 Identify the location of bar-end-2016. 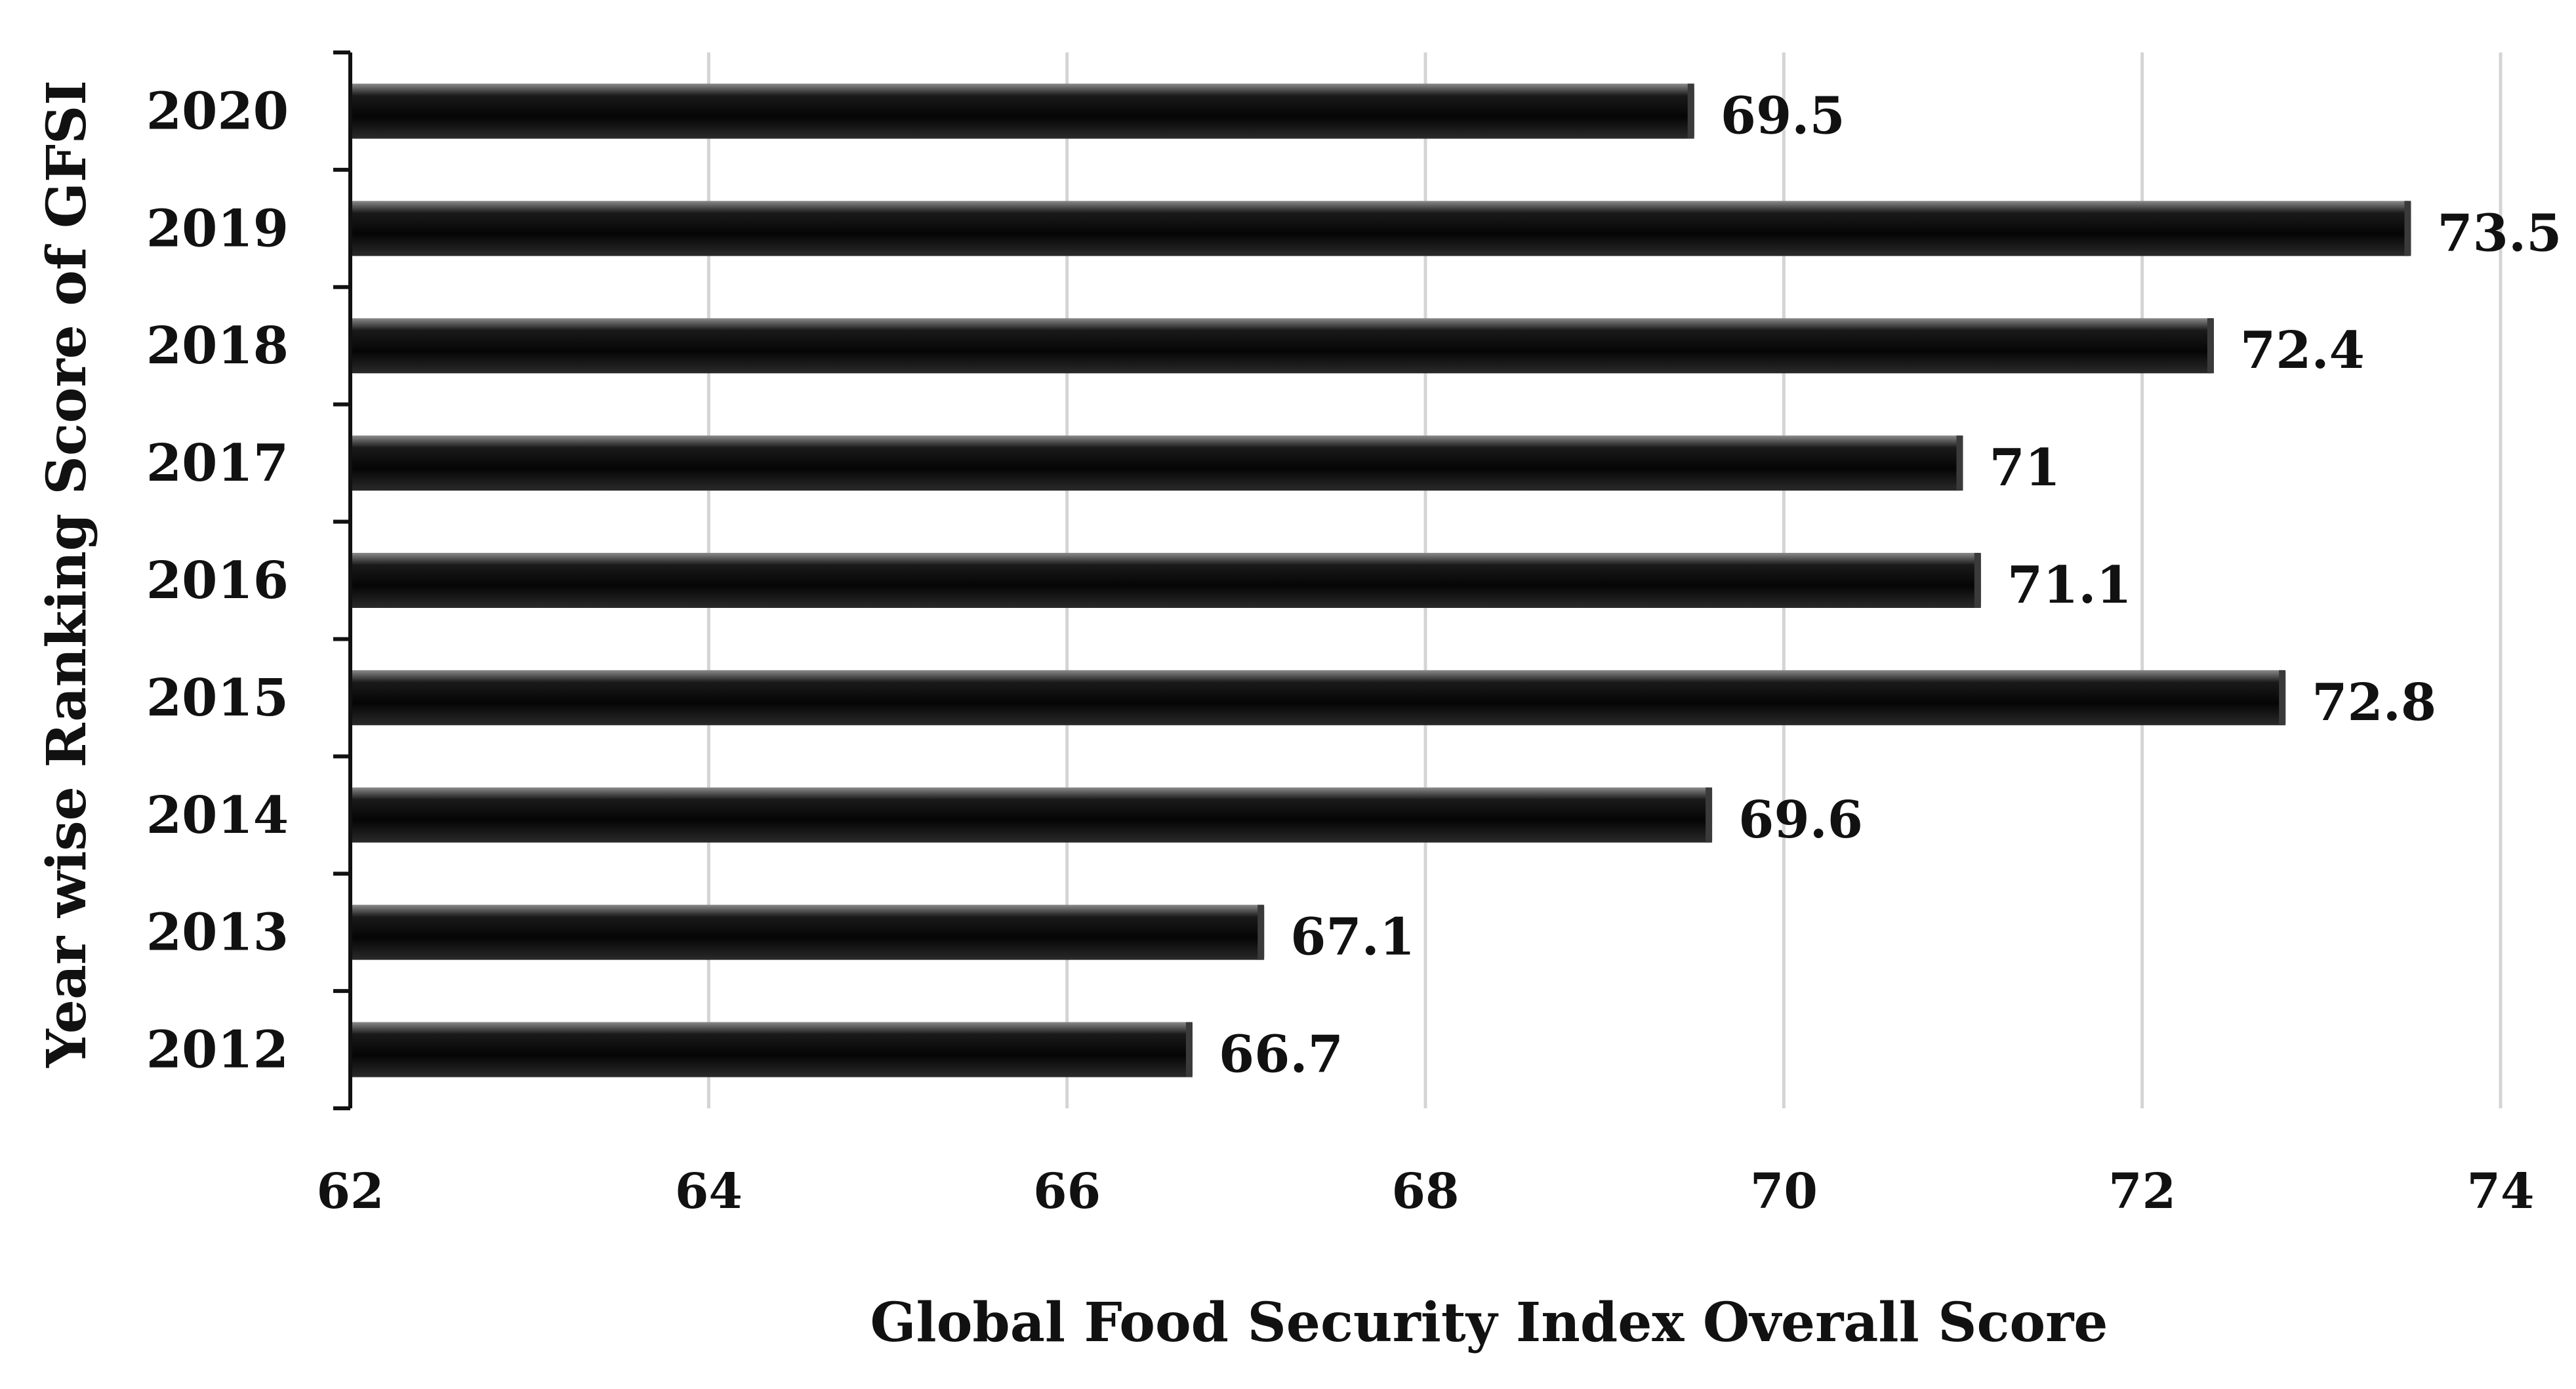
(1978, 580).